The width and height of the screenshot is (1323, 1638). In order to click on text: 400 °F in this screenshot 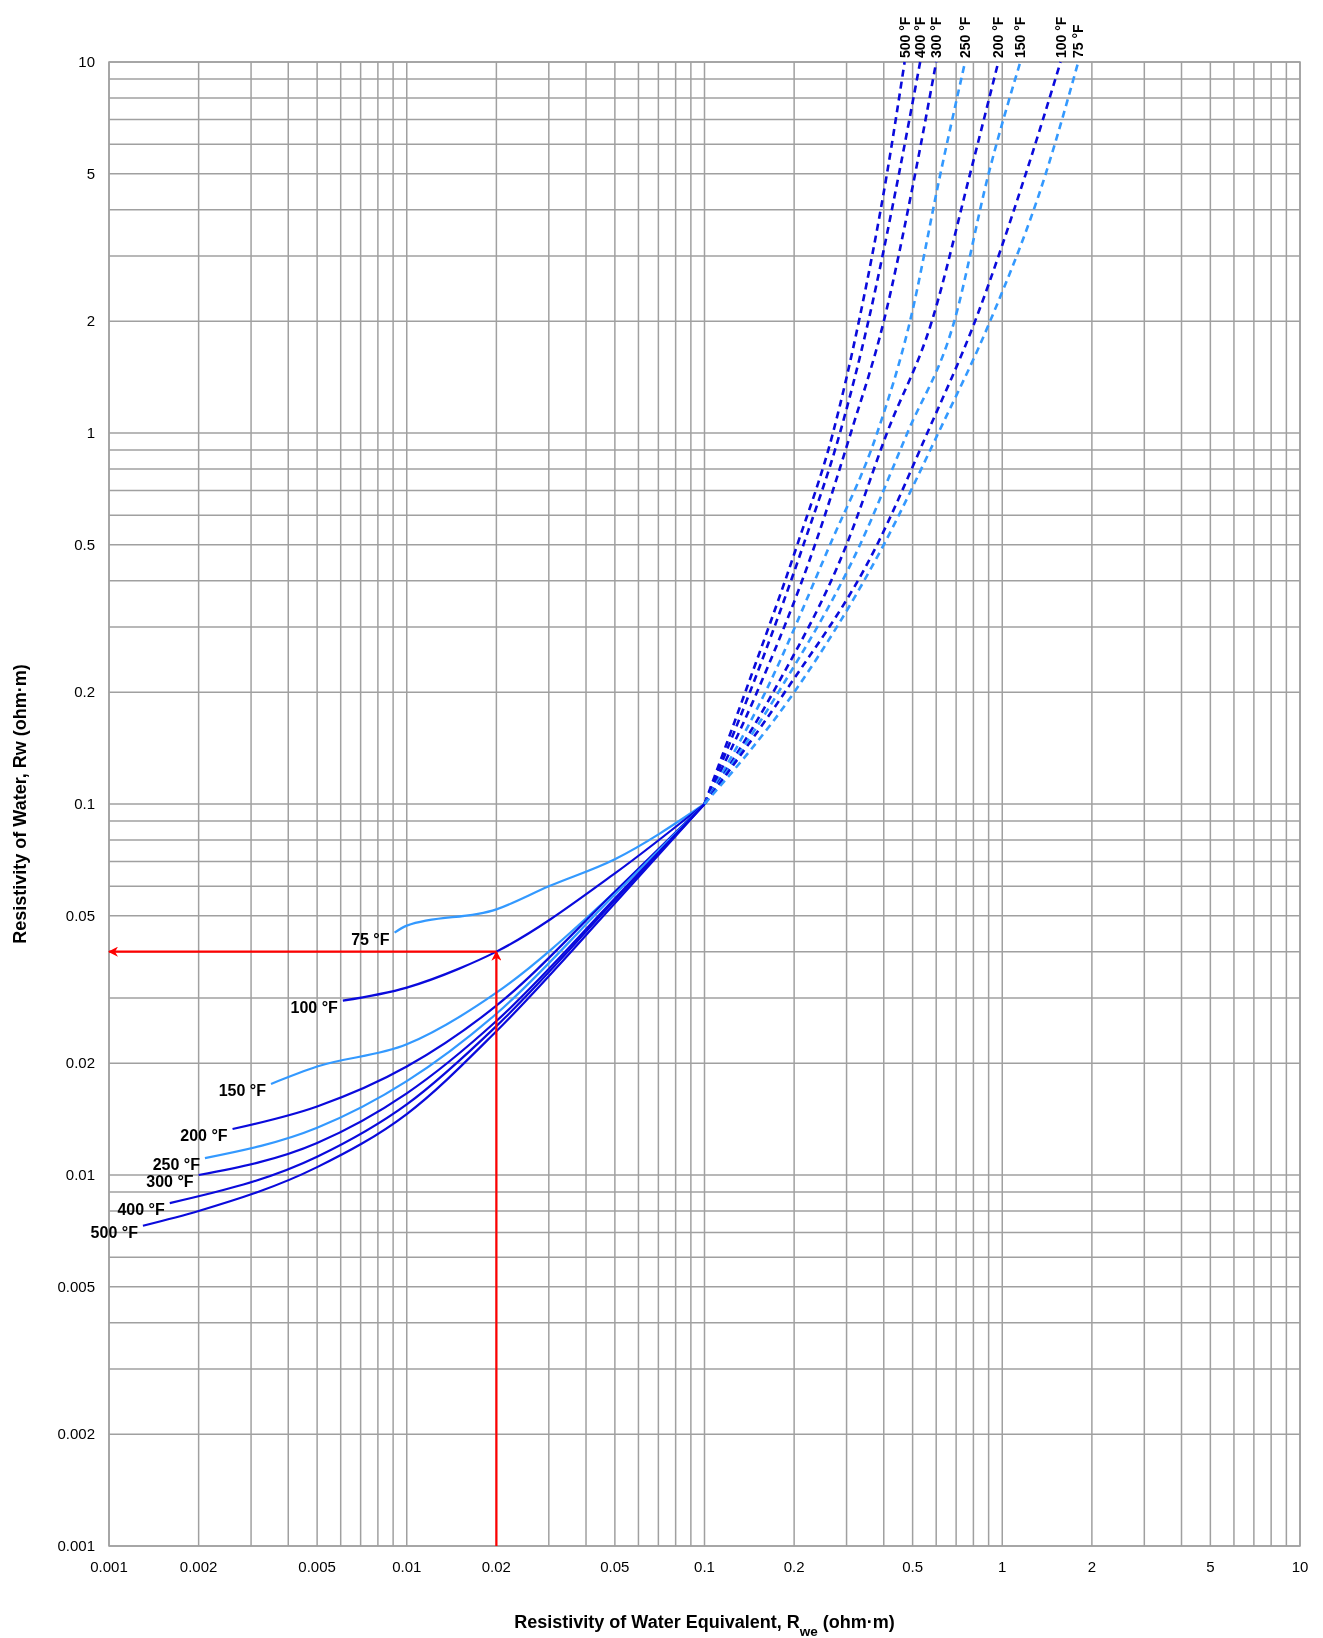, I will do `click(920, 37)`.